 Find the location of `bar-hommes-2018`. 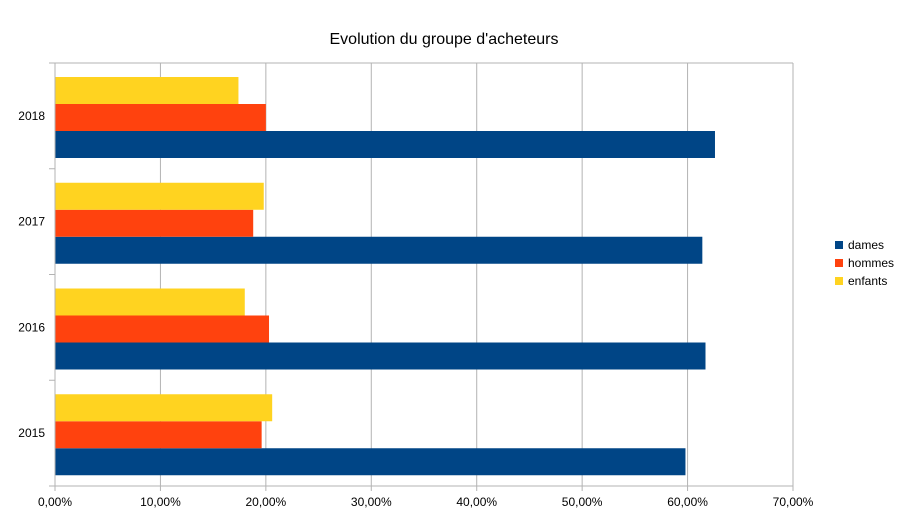

bar-hommes-2018 is located at coordinates (160, 117).